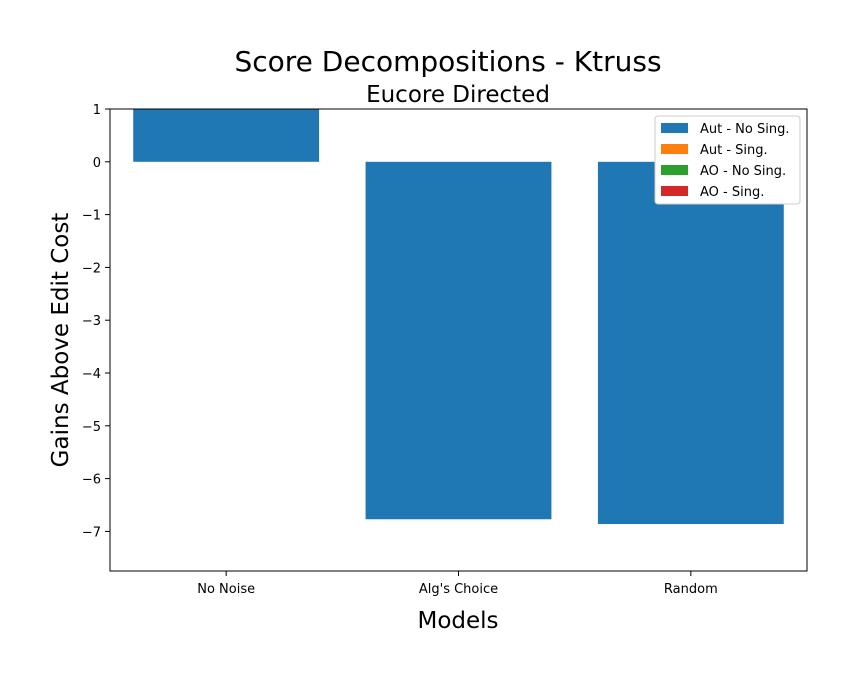 The width and height of the screenshot is (857, 683). I want to click on legend-label: AO - Sing., so click(732, 192).